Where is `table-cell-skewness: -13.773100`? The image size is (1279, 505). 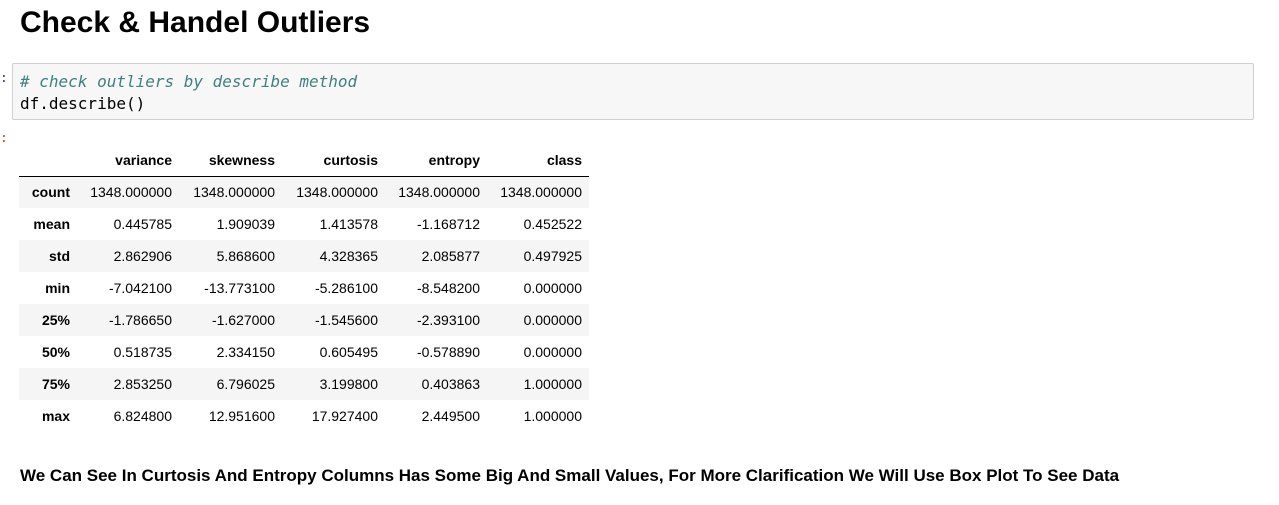 table-cell-skewness: -13.773100 is located at coordinates (239, 288).